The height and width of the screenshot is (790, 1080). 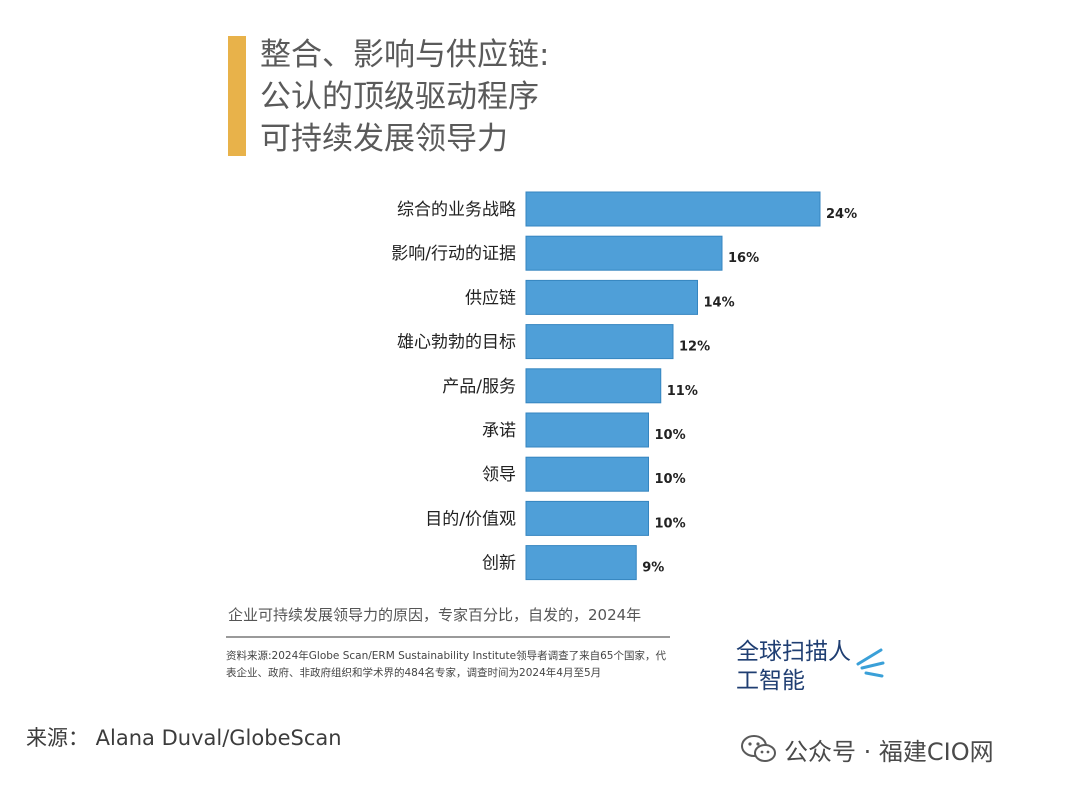 What do you see at coordinates (470, 519) in the screenshot?
I see `category-label-7: 目的/价值观` at bounding box center [470, 519].